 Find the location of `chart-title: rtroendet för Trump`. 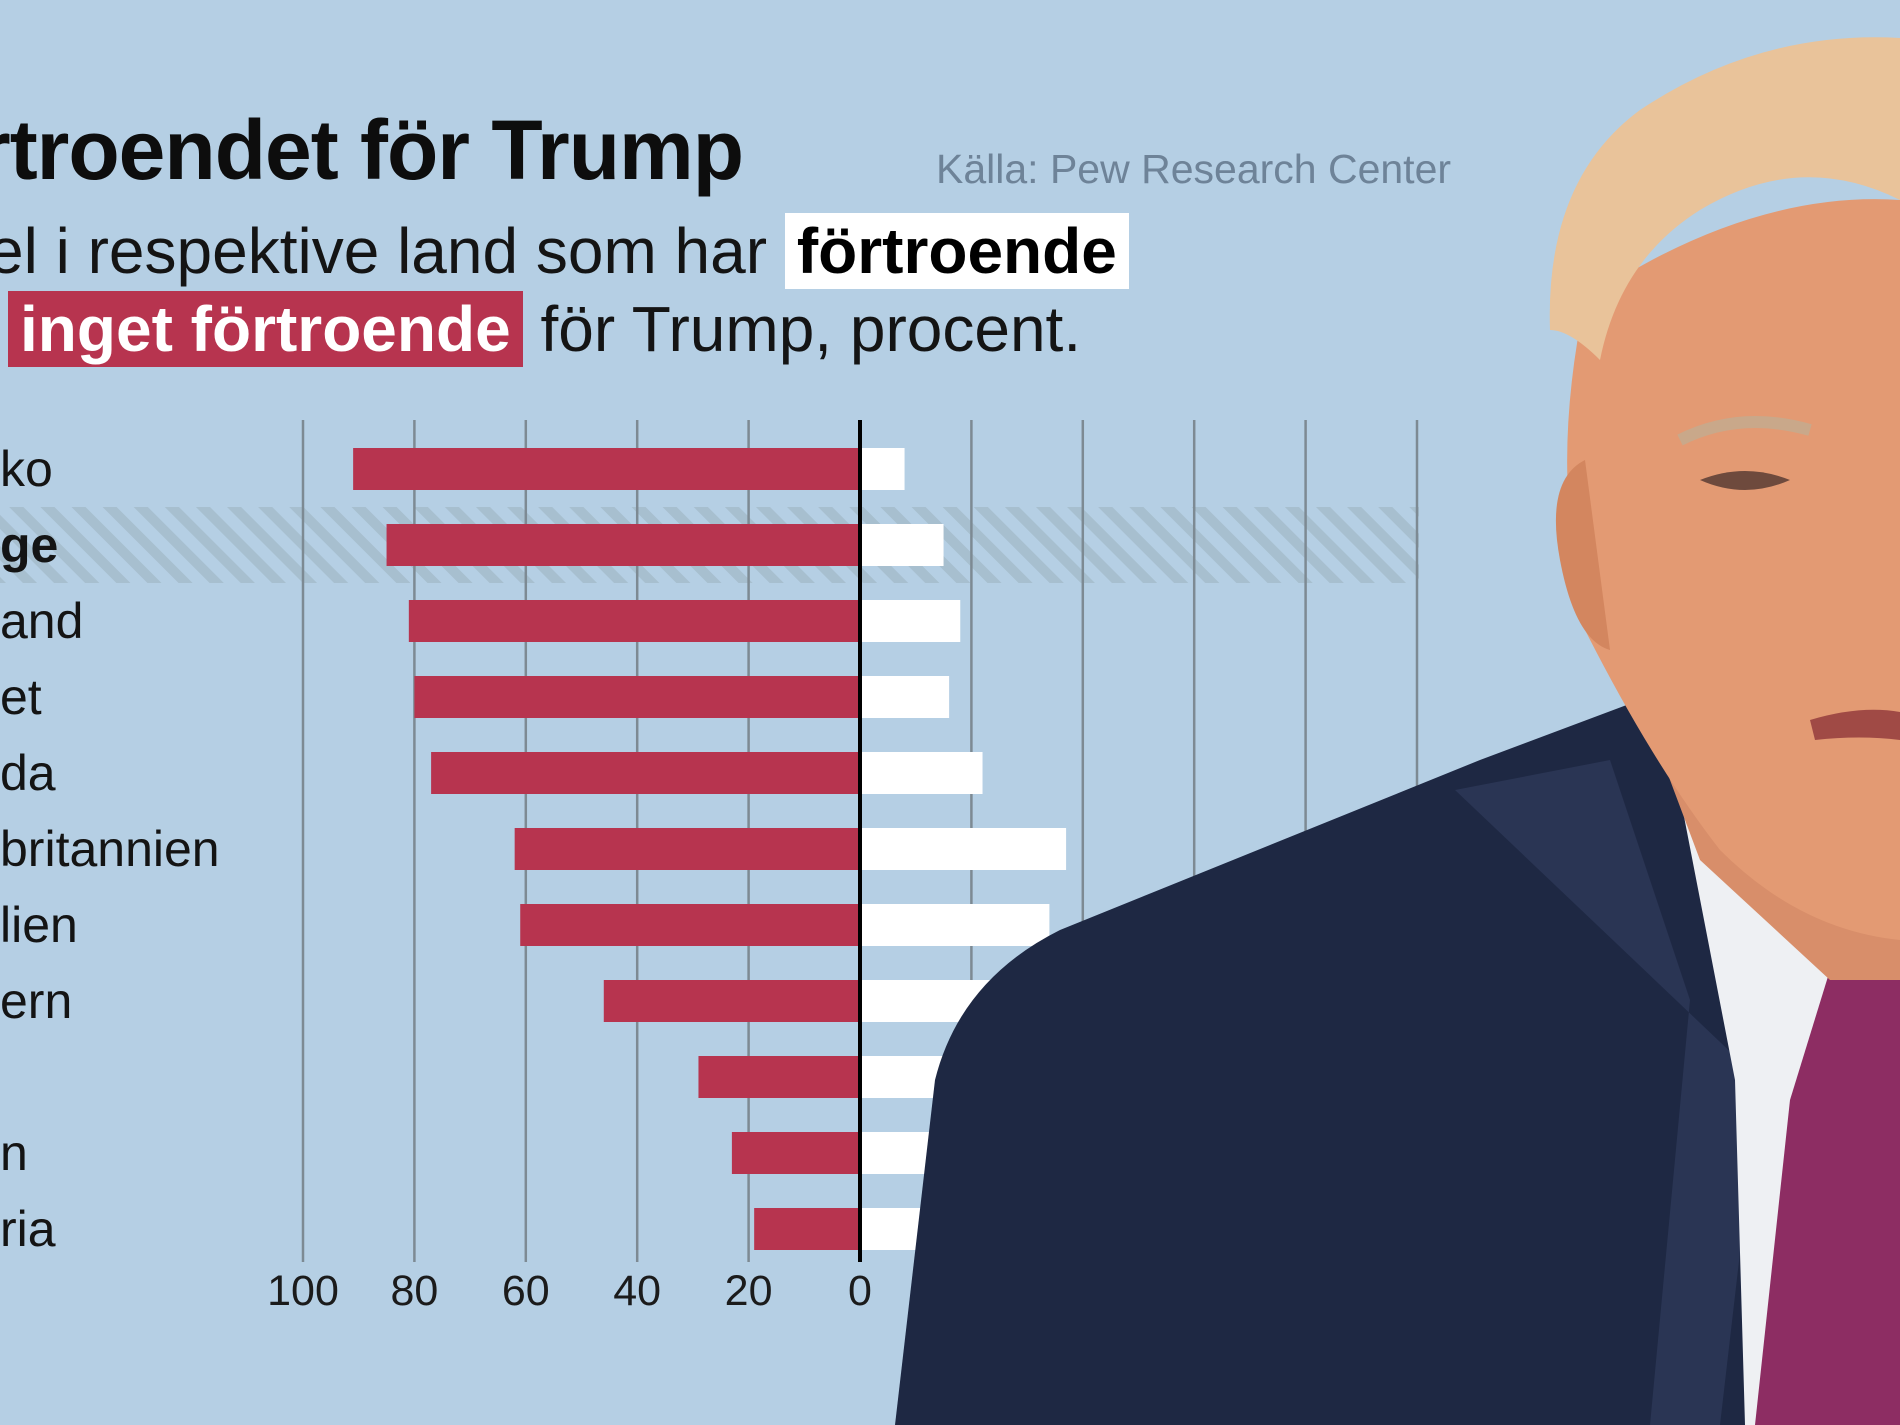

chart-title: rtroendet för Trump is located at coordinates (372, 150).